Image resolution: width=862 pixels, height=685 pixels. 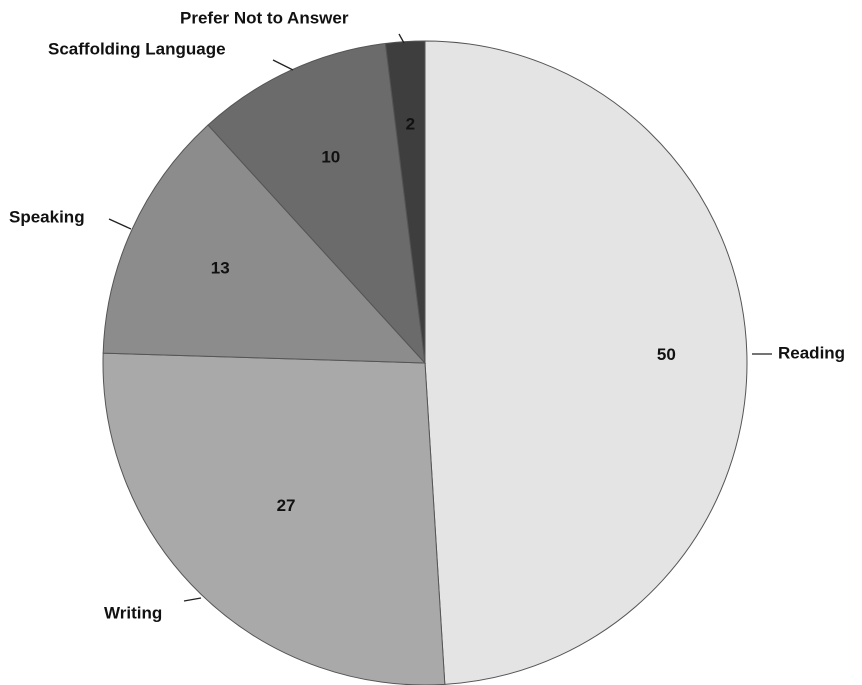 What do you see at coordinates (47, 216) in the screenshot?
I see `category-label-speaking: Speaking` at bounding box center [47, 216].